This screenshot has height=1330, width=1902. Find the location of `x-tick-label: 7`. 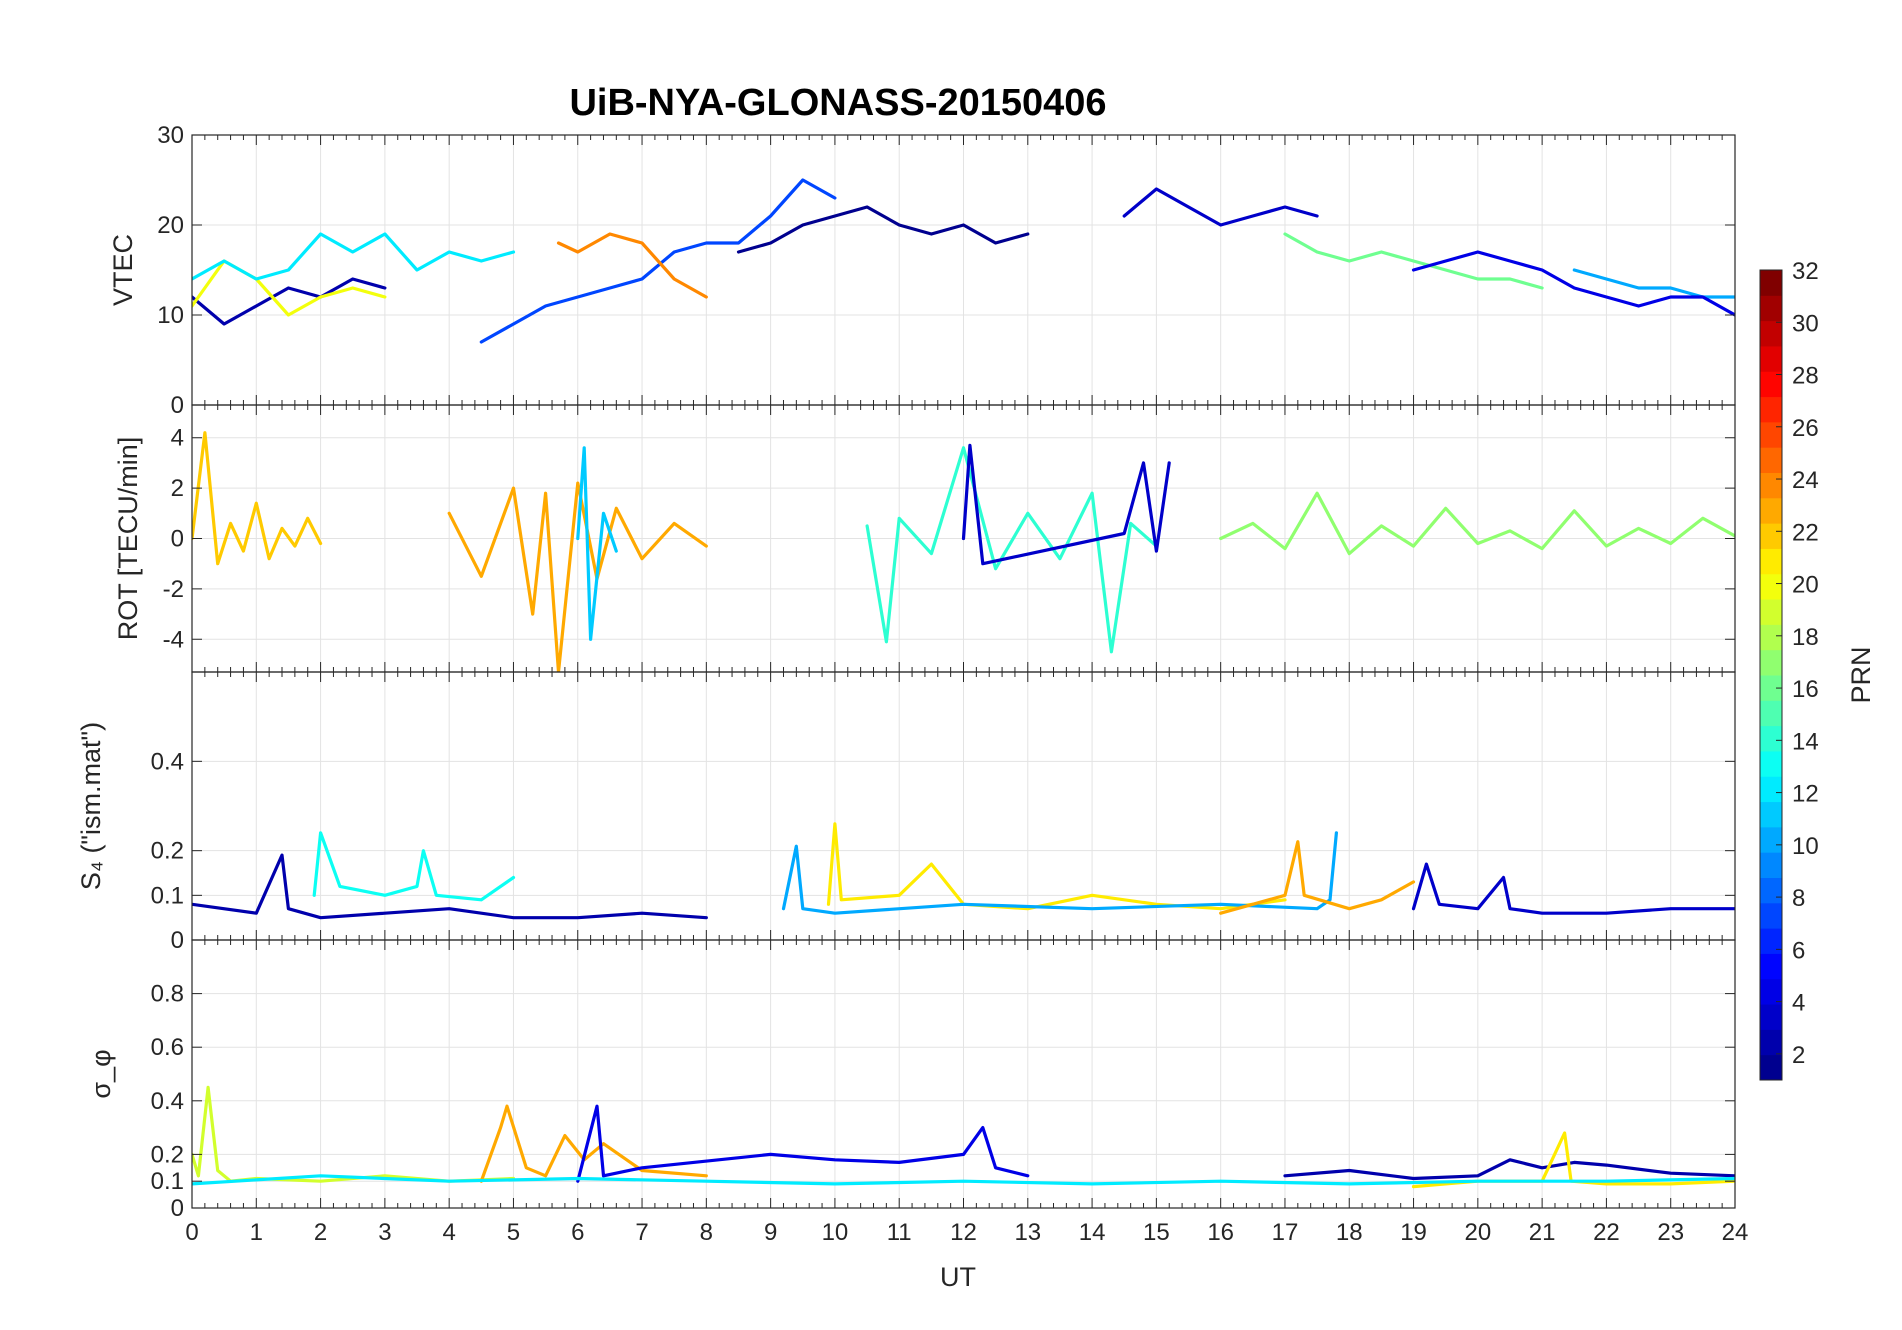

x-tick-label: 7 is located at coordinates (641, 1232).